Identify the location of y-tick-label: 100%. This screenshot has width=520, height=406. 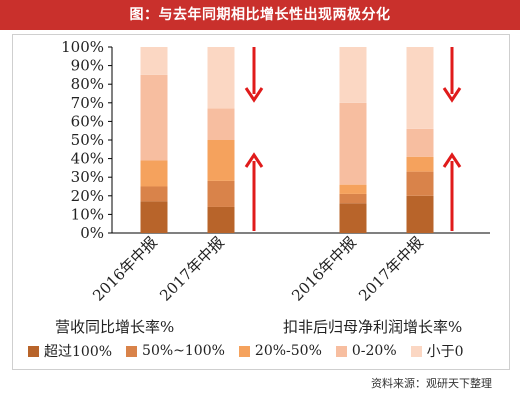
(82, 47).